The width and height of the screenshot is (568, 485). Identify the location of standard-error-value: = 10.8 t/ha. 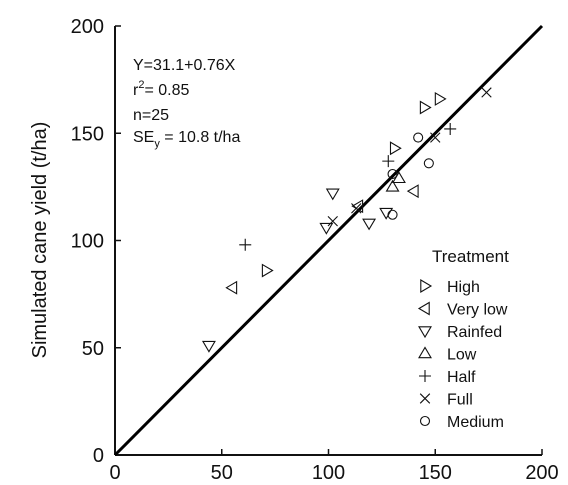
(200, 137).